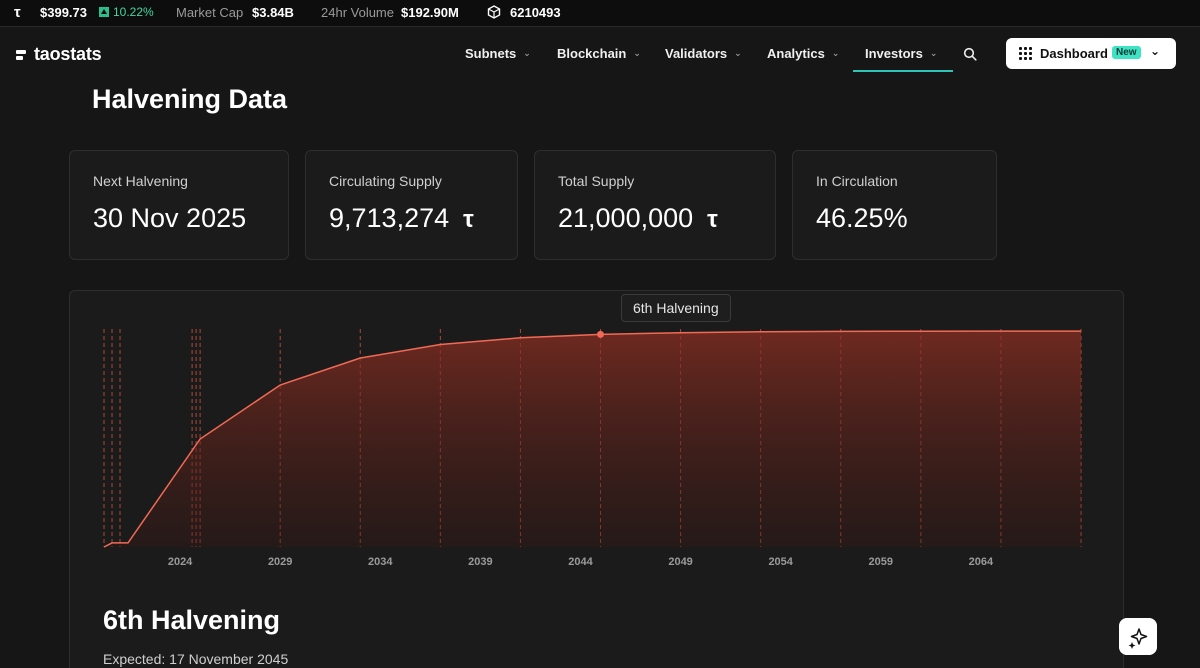 Image resolution: width=1200 pixels, height=668 pixels. I want to click on nav-item-blockchain: Blockchain ⌄, so click(599, 53).